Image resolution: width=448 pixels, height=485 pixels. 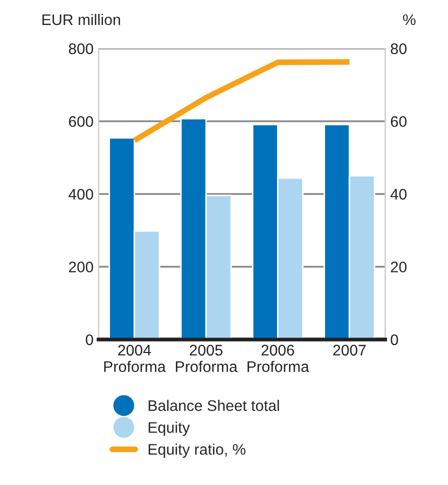 What do you see at coordinates (213, 406) in the screenshot?
I see `legend-label: Balance Sheet total` at bounding box center [213, 406].